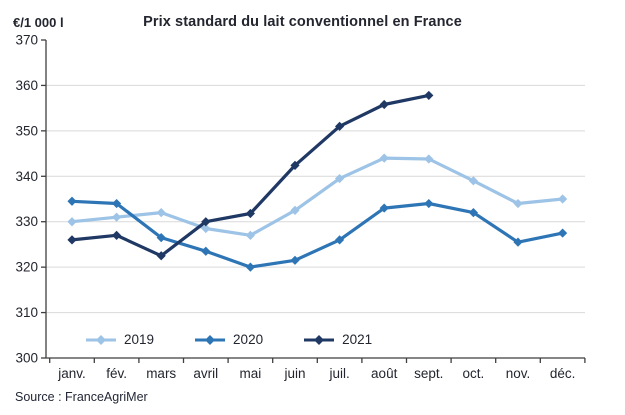 This screenshot has width=625, height=415. What do you see at coordinates (563, 373) in the screenshot?
I see `x-tick-label: déc.` at bounding box center [563, 373].